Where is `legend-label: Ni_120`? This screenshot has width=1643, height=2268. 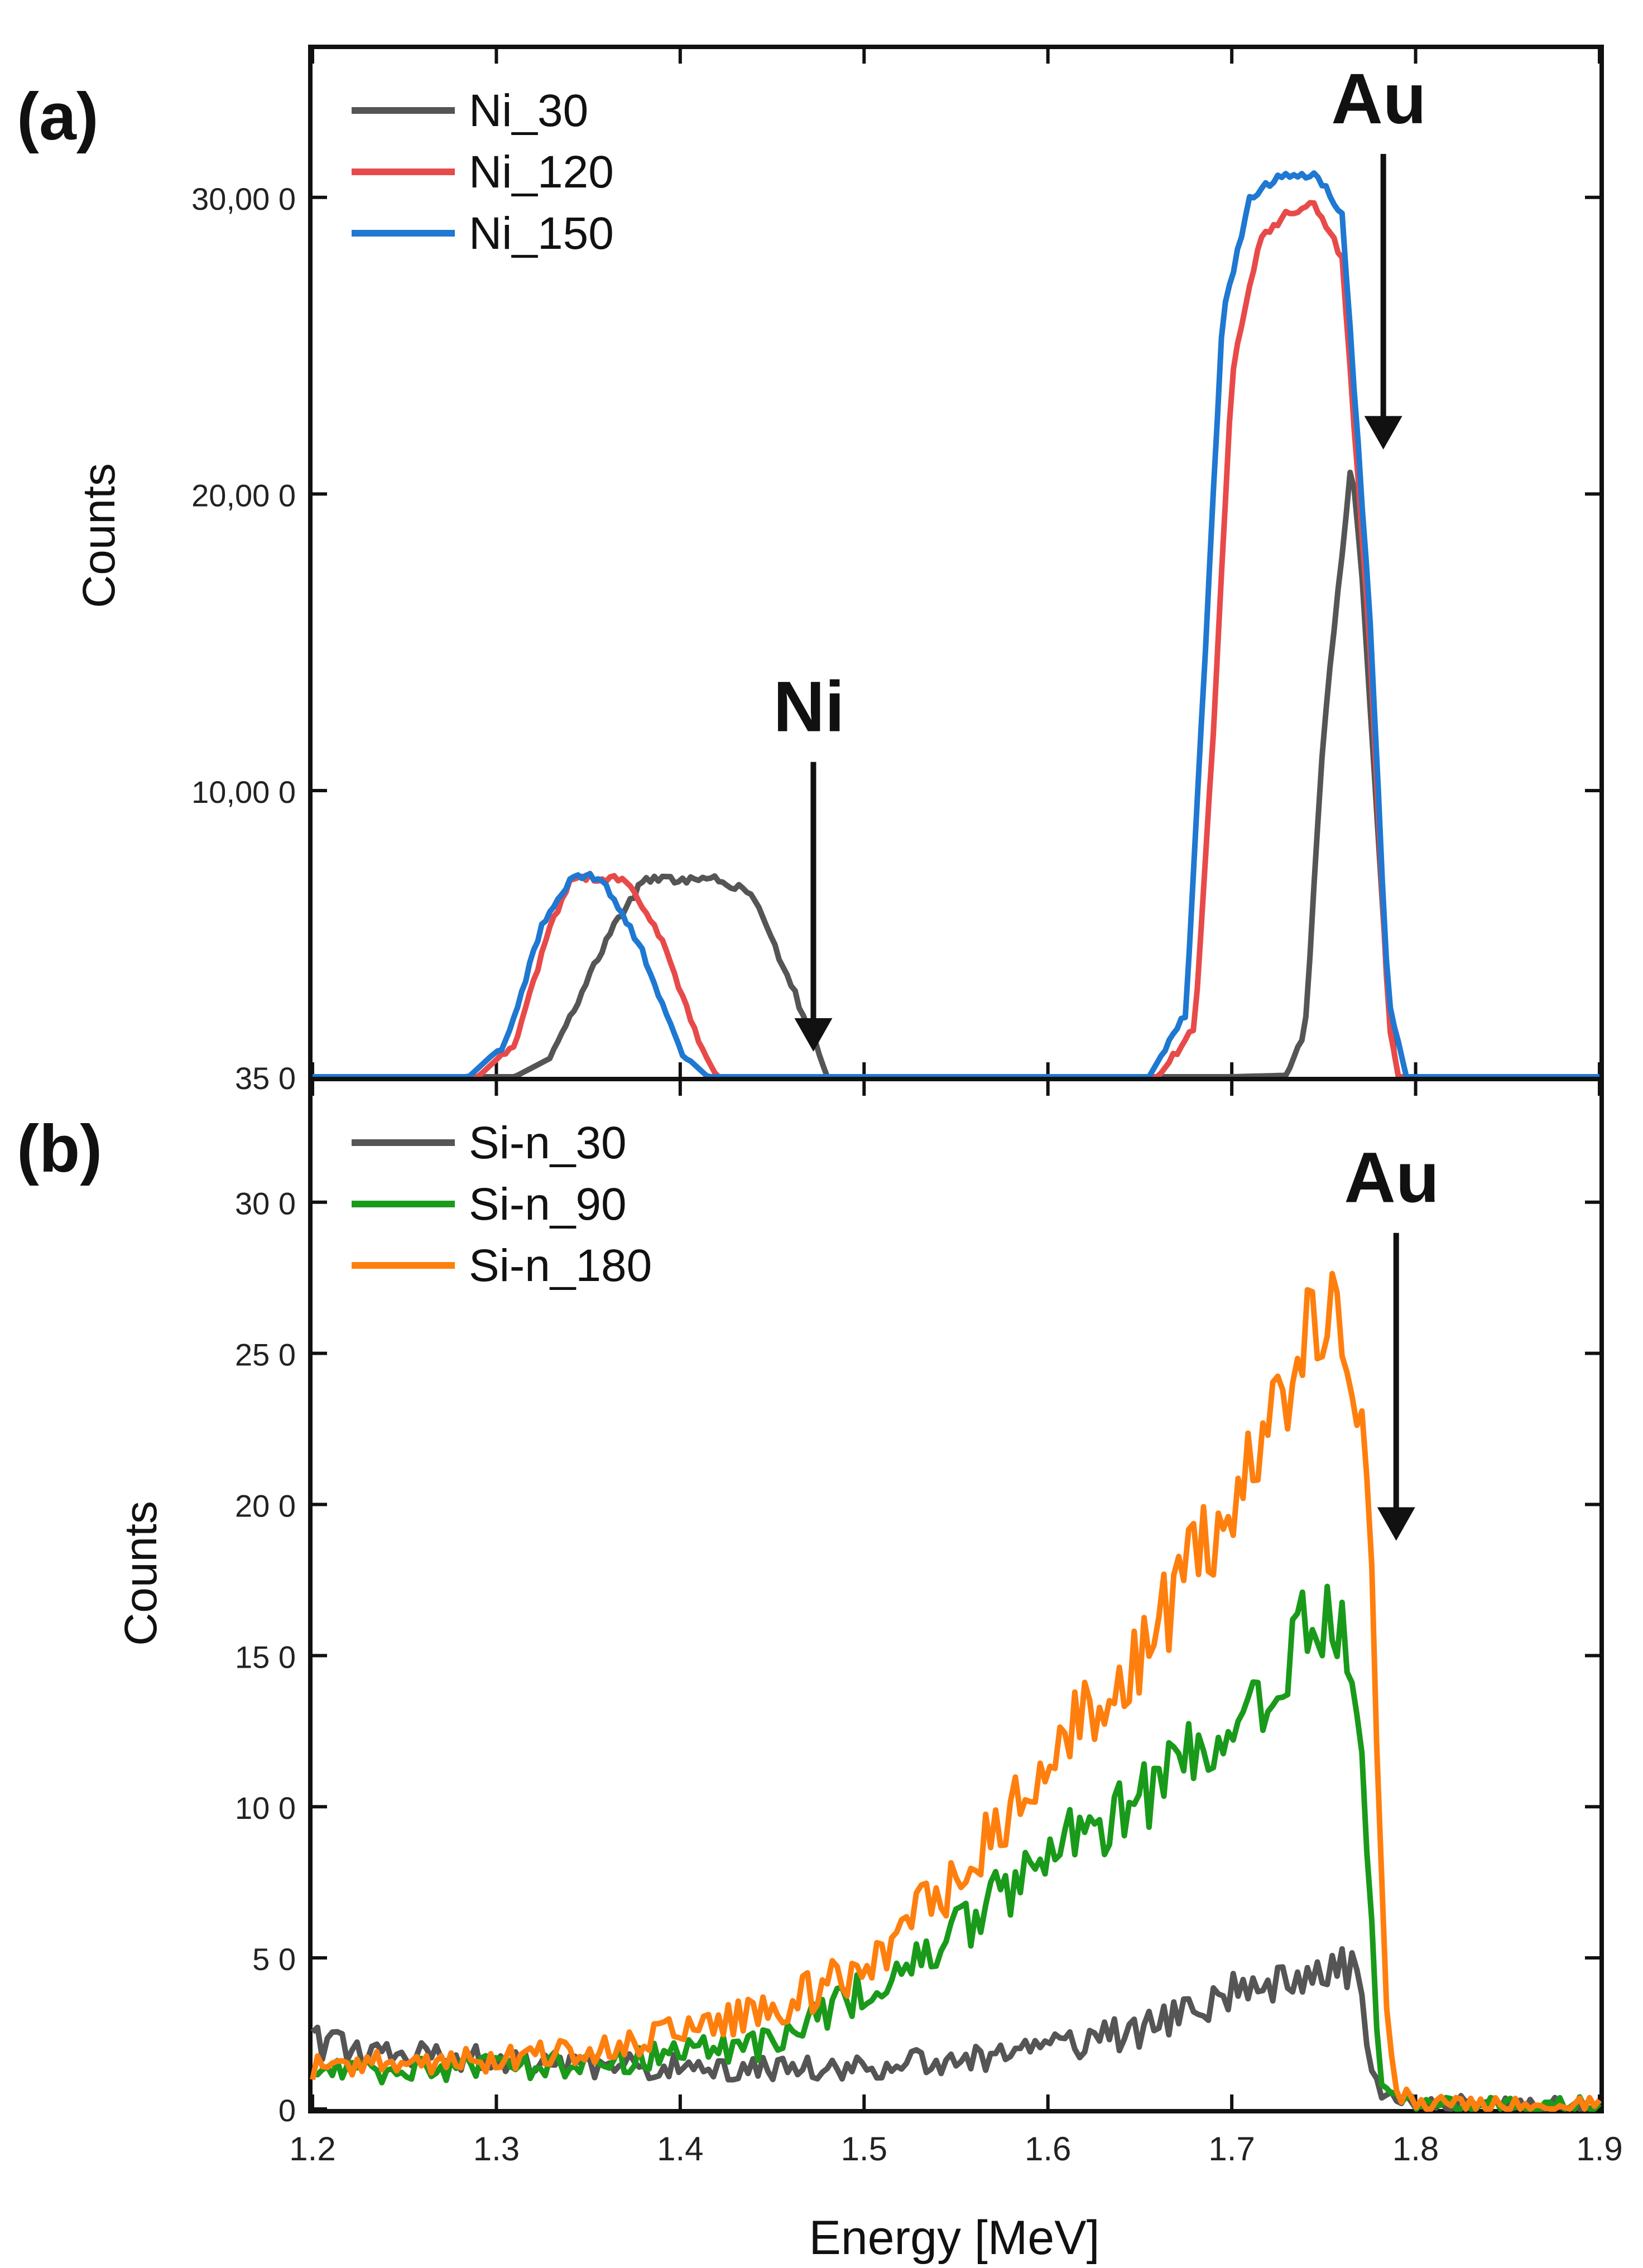
legend-label: Ni_120 is located at coordinates (541, 172).